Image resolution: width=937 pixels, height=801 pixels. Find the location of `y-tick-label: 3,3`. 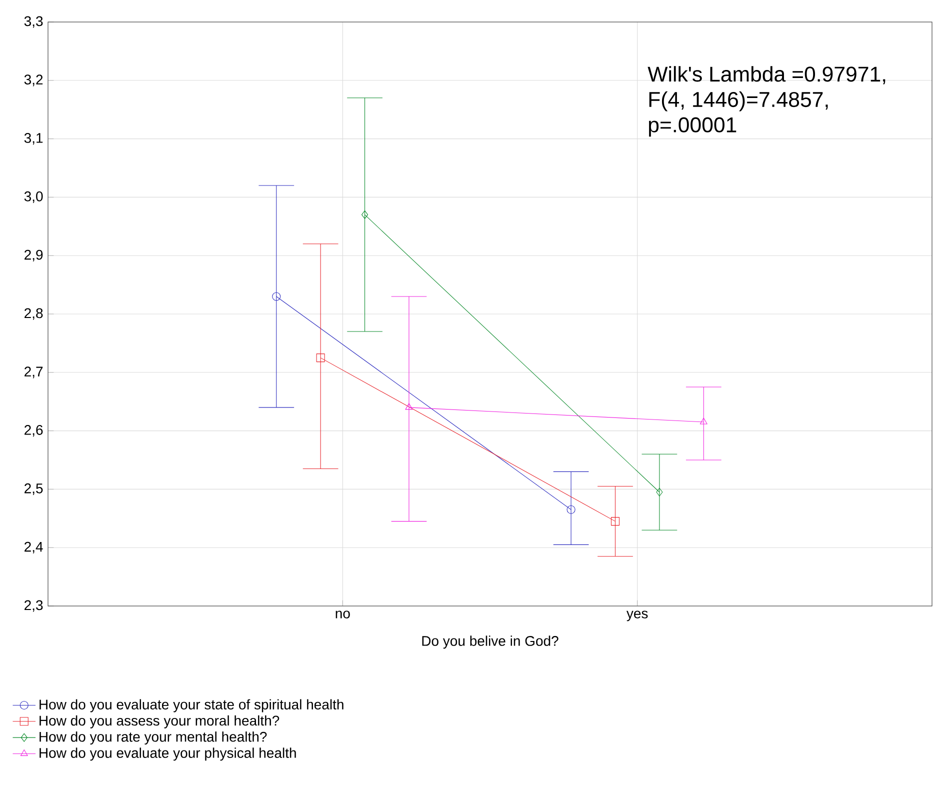

y-tick-label: 3,3 is located at coordinates (33, 22).